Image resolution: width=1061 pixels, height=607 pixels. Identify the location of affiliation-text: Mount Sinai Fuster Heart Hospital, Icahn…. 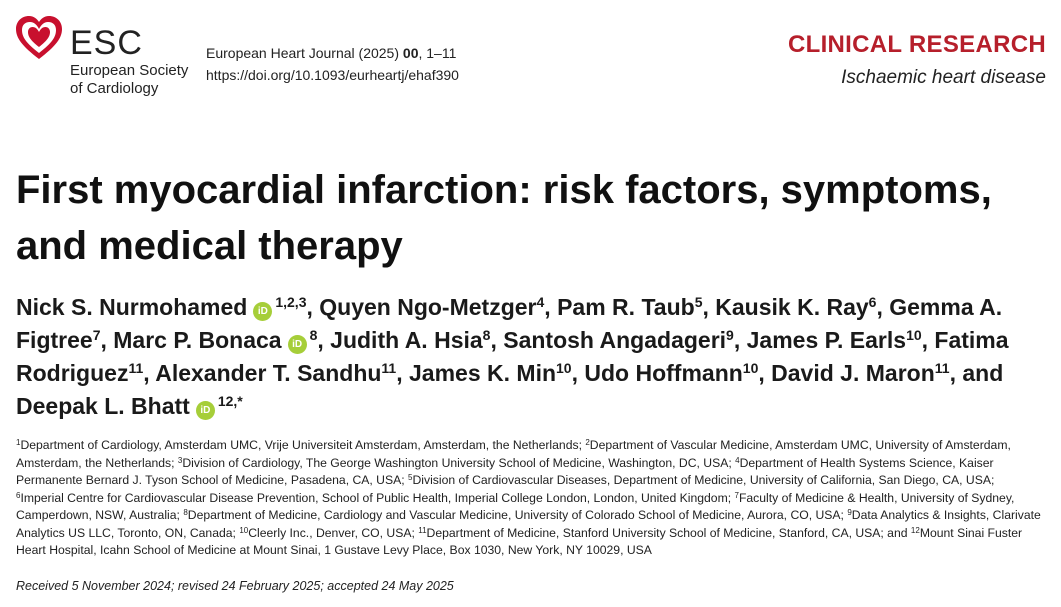
(519, 541).